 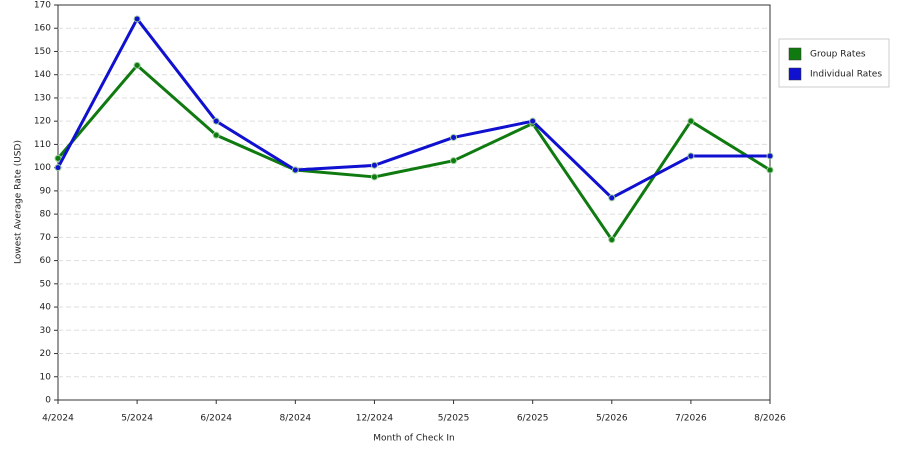 I want to click on y-tick-label: 90, so click(x=46, y=191).